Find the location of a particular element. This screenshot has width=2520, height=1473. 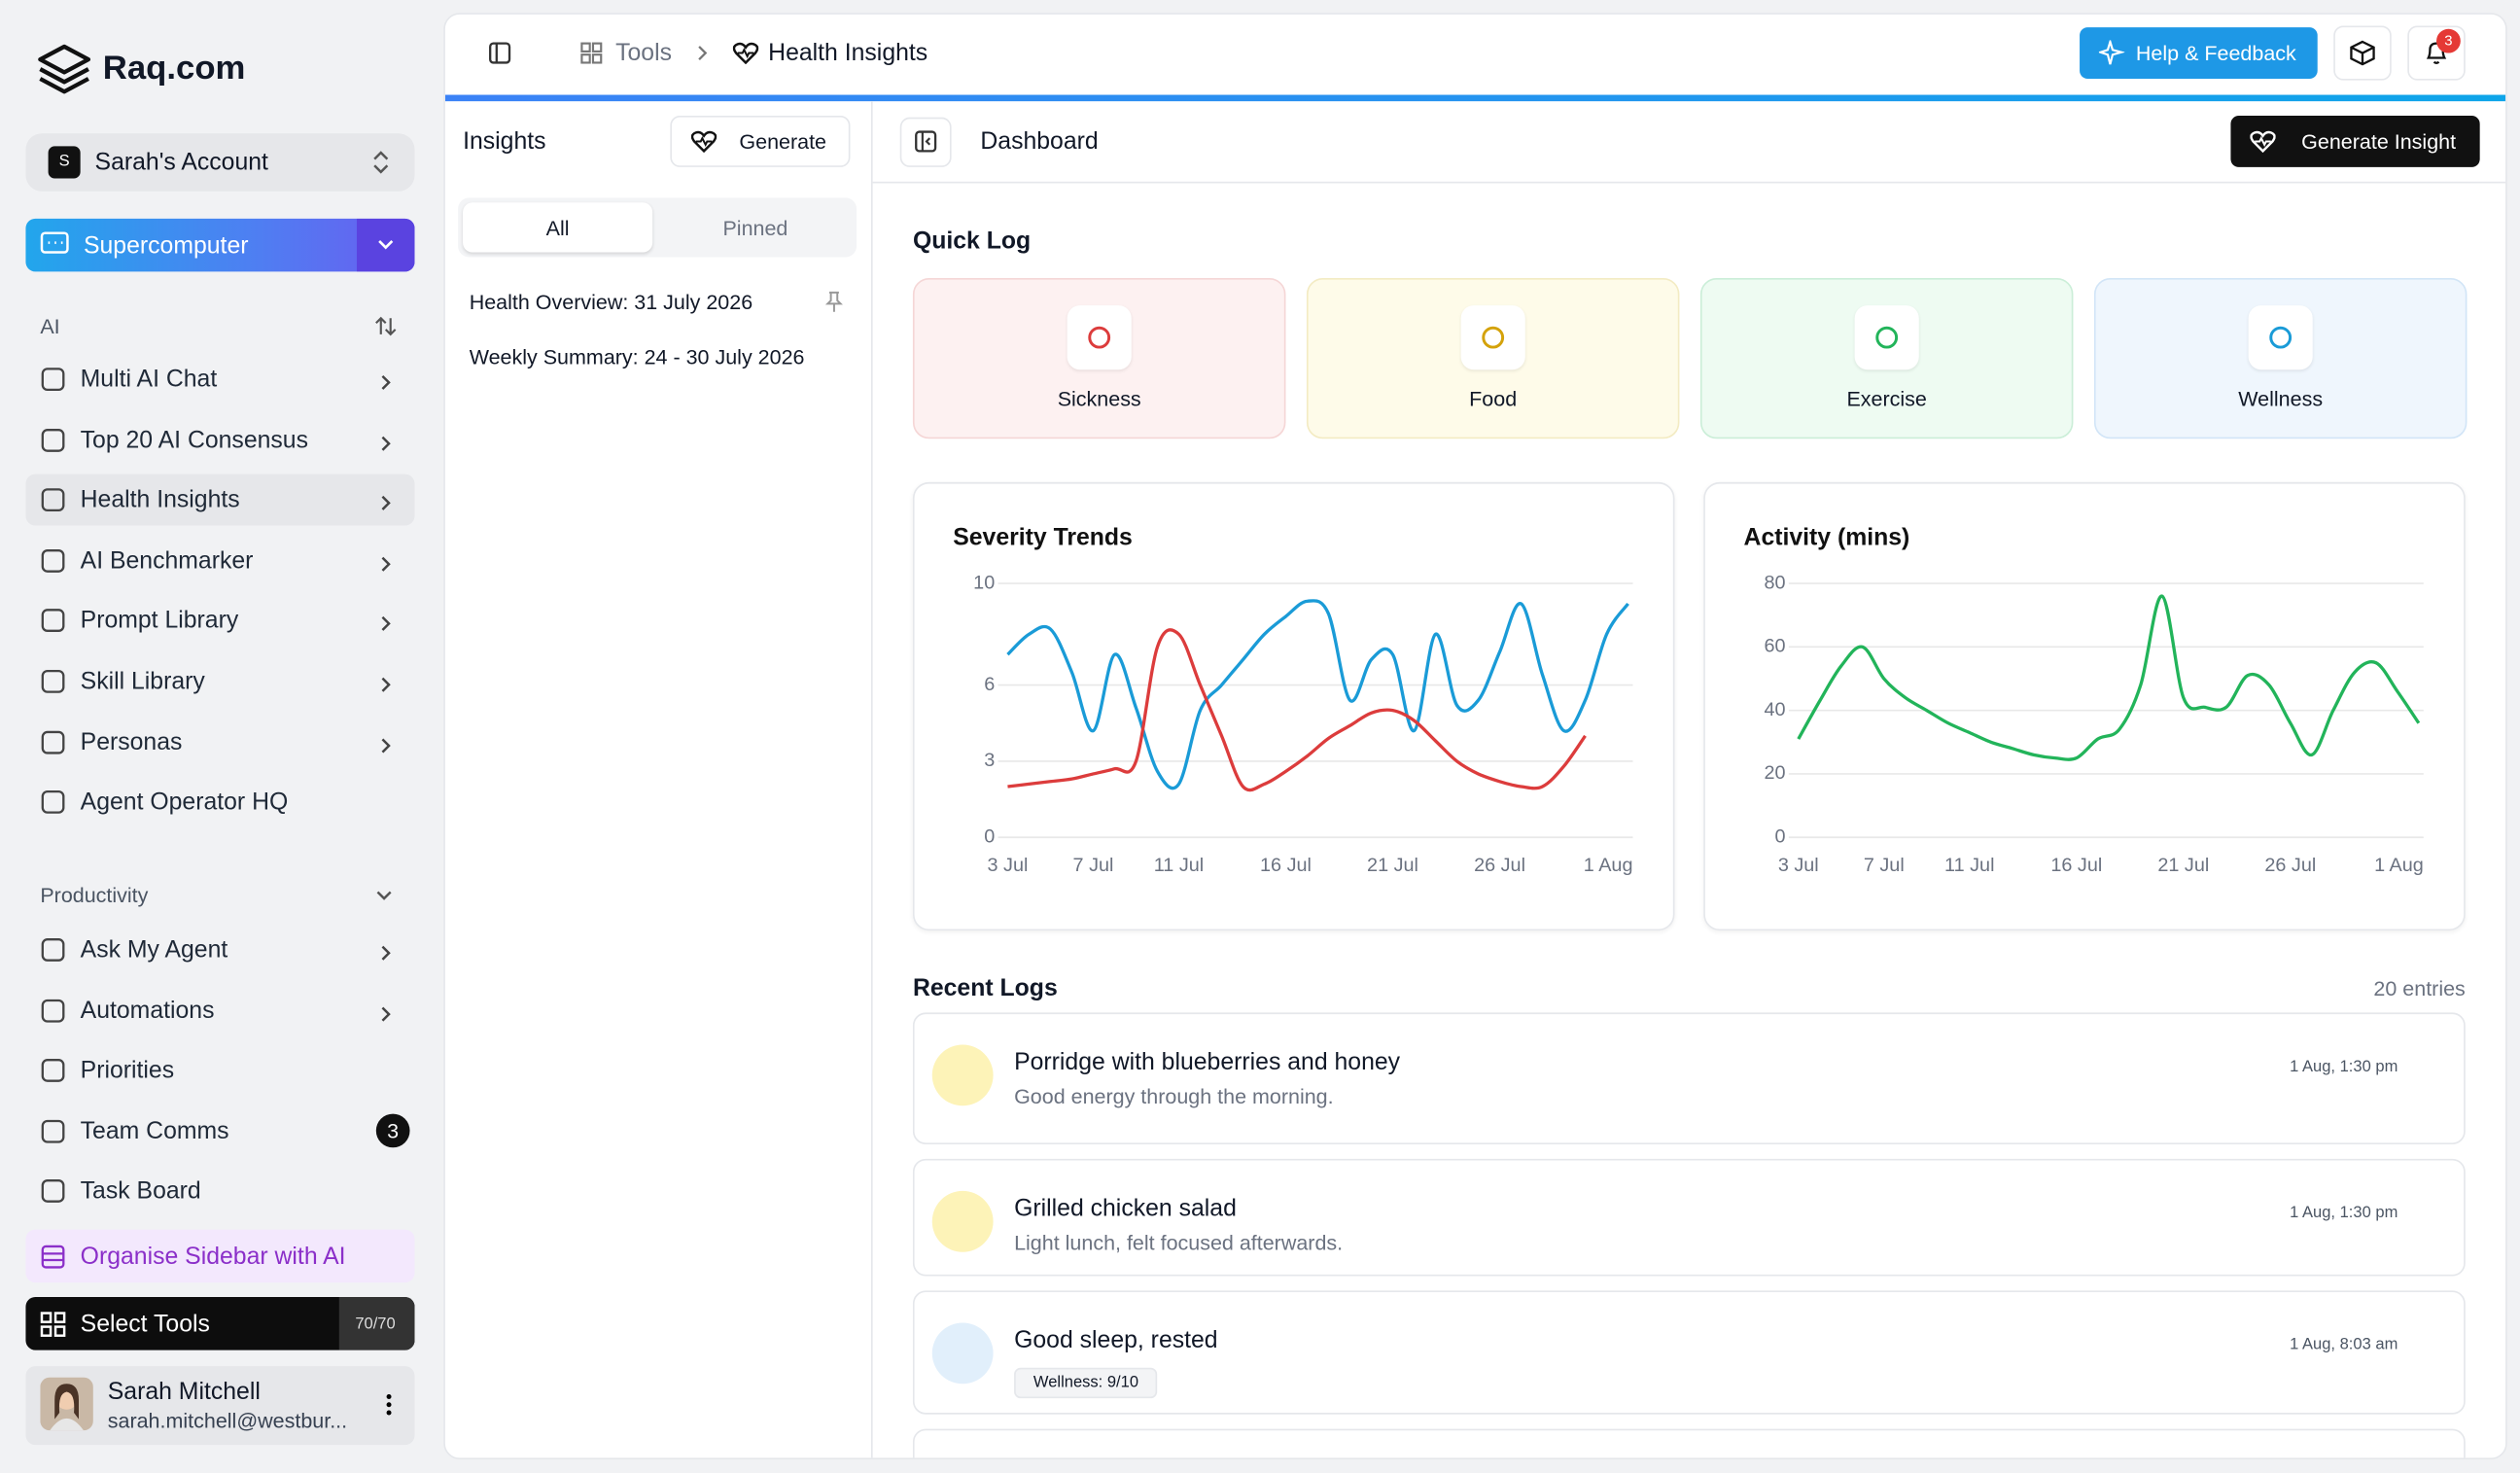

supercomputer-button is located at coordinates (220, 245).